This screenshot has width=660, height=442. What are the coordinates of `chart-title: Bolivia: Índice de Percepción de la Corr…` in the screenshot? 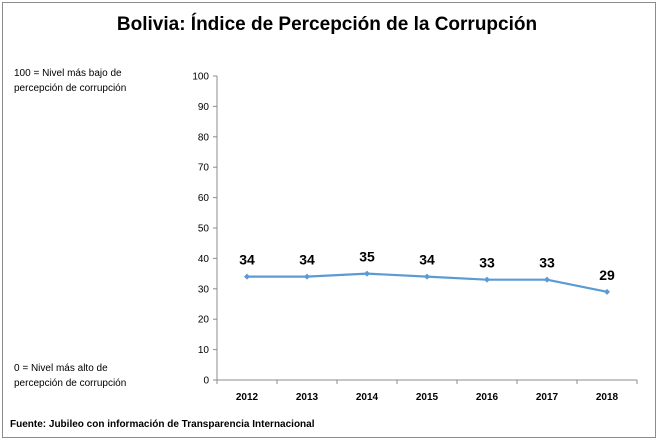 It's located at (327, 24).